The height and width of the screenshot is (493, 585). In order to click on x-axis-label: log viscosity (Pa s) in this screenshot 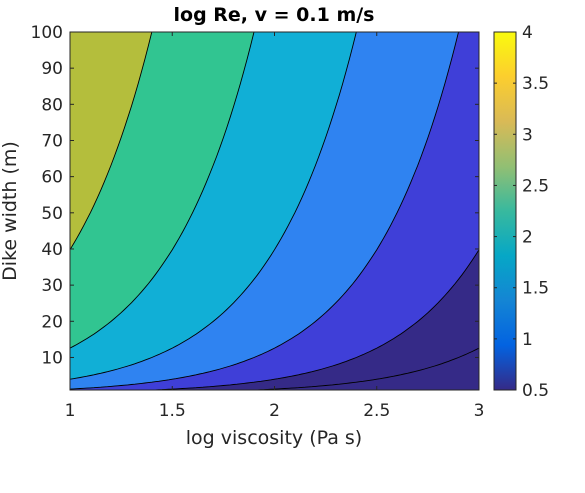, I will do `click(274, 438)`.